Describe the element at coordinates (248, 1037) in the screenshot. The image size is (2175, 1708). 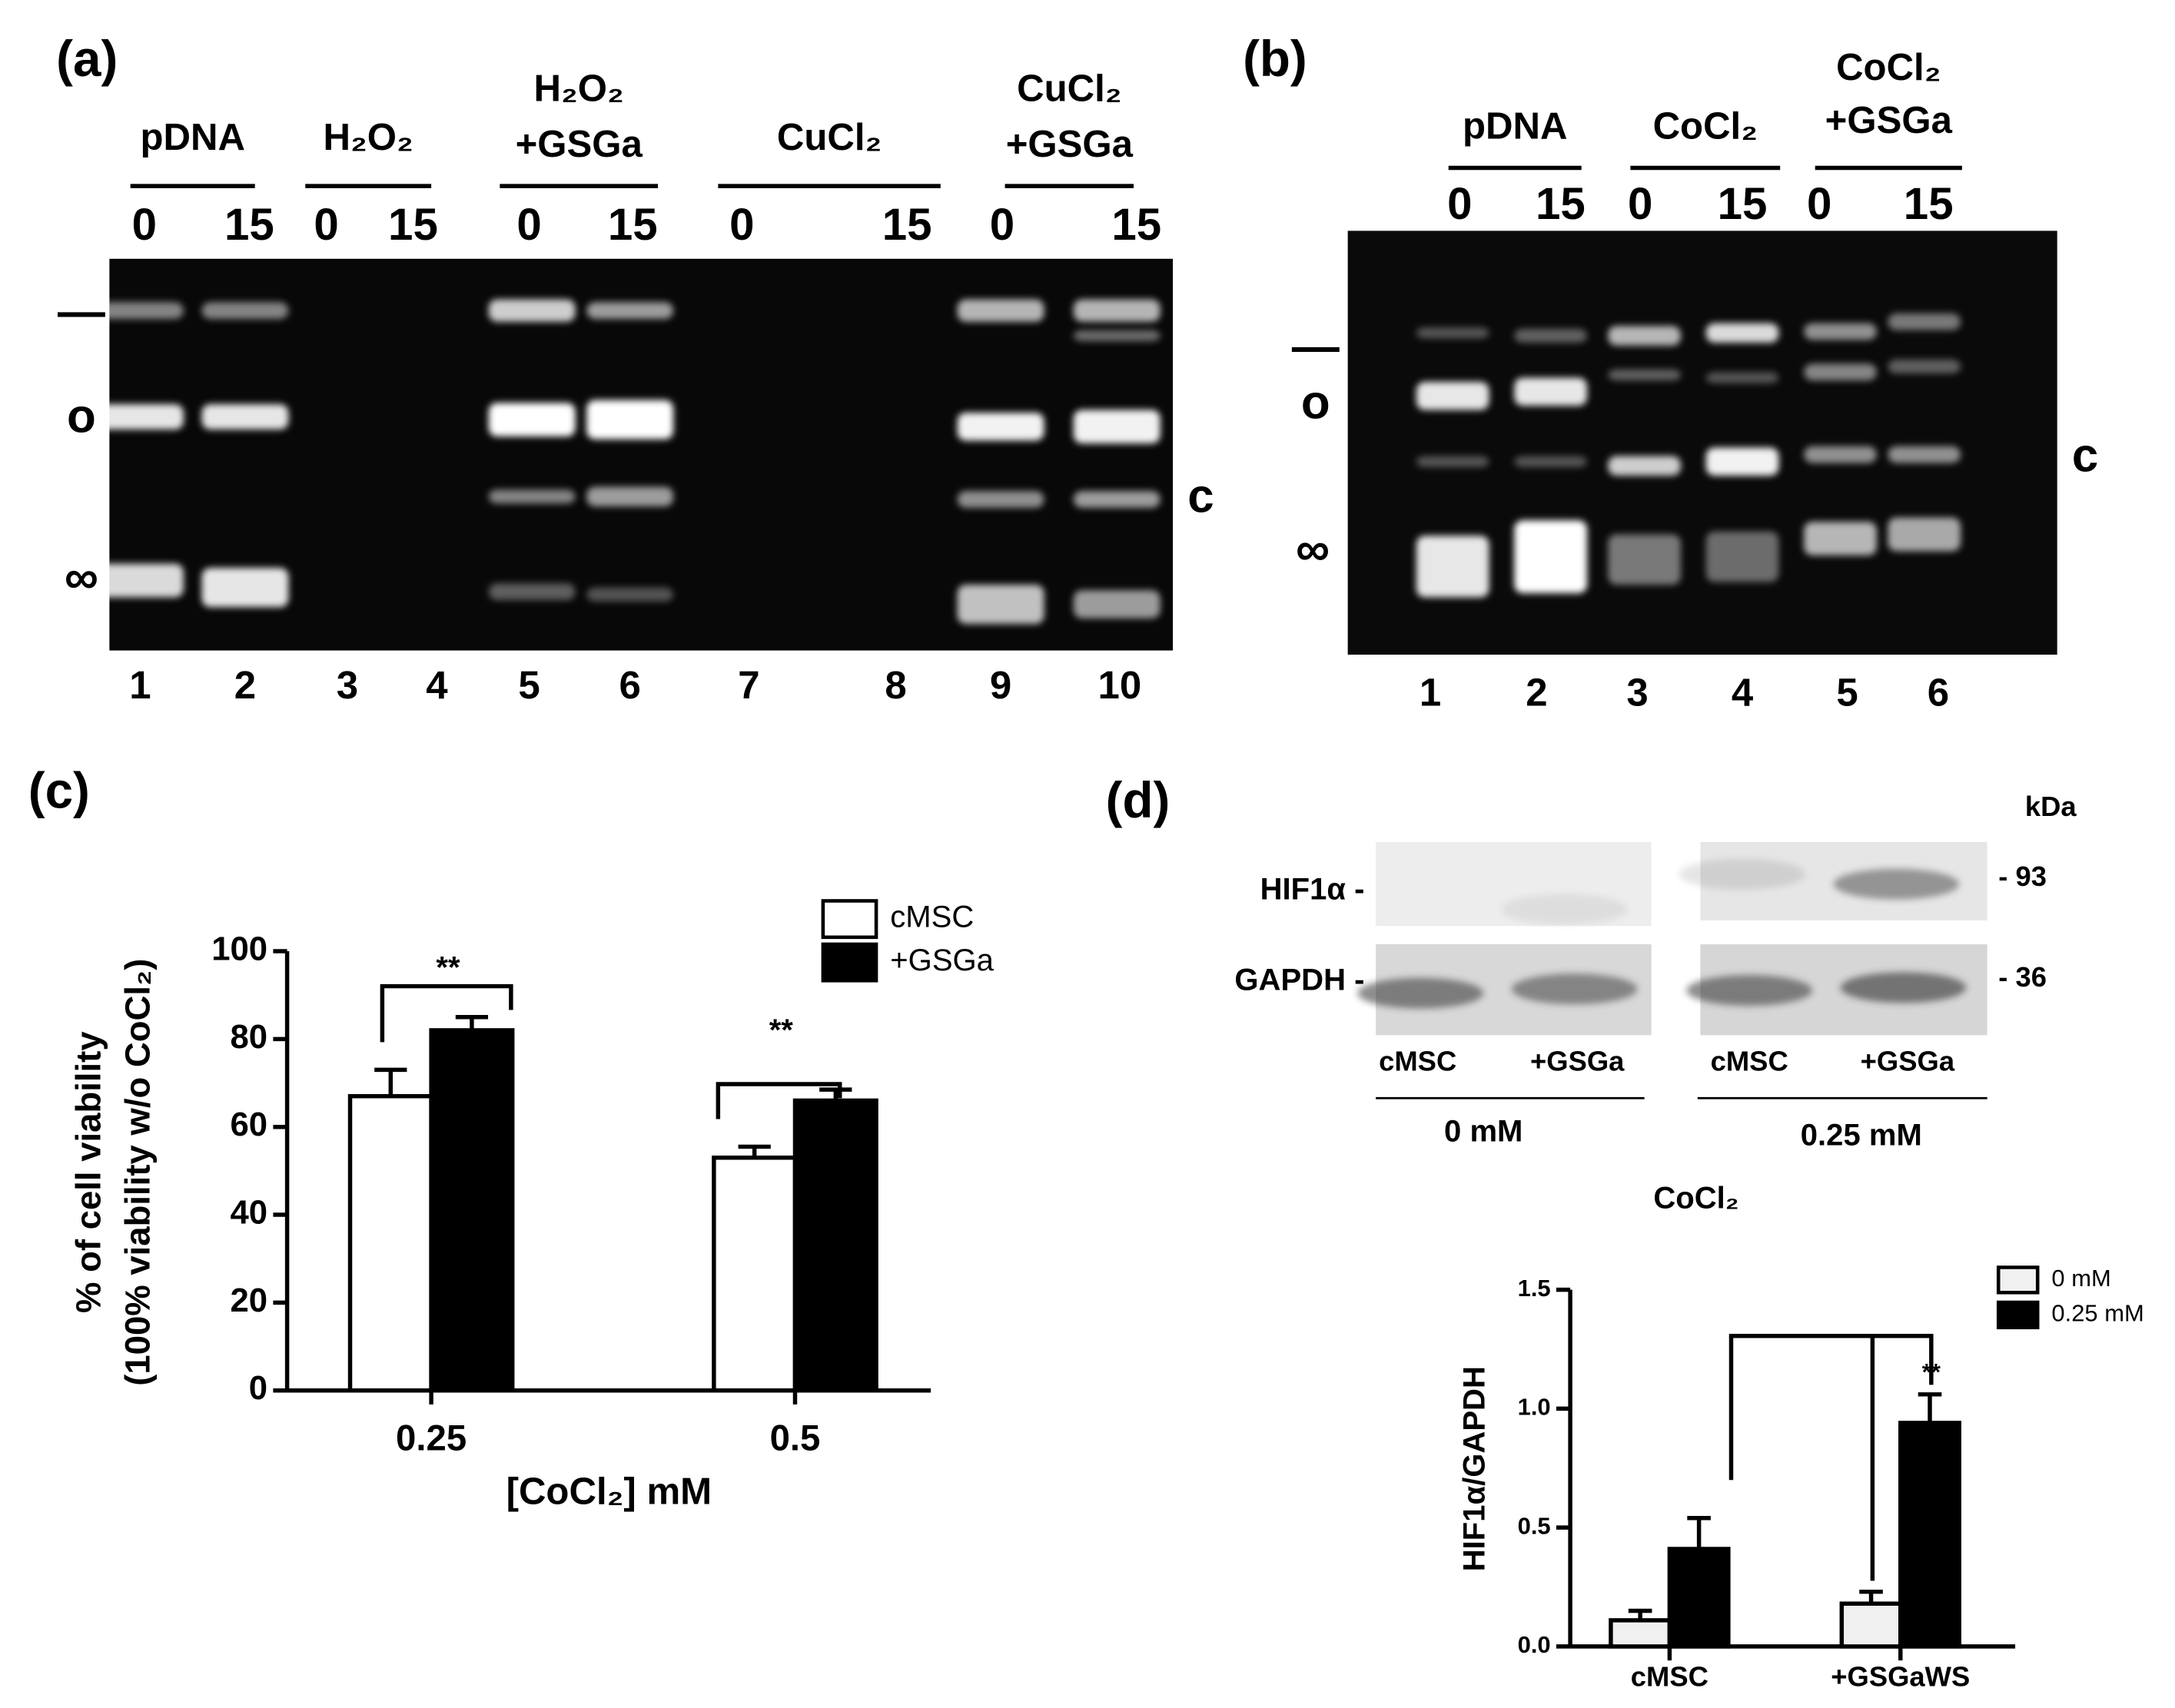
I see `y-tick-label: 80` at that location.